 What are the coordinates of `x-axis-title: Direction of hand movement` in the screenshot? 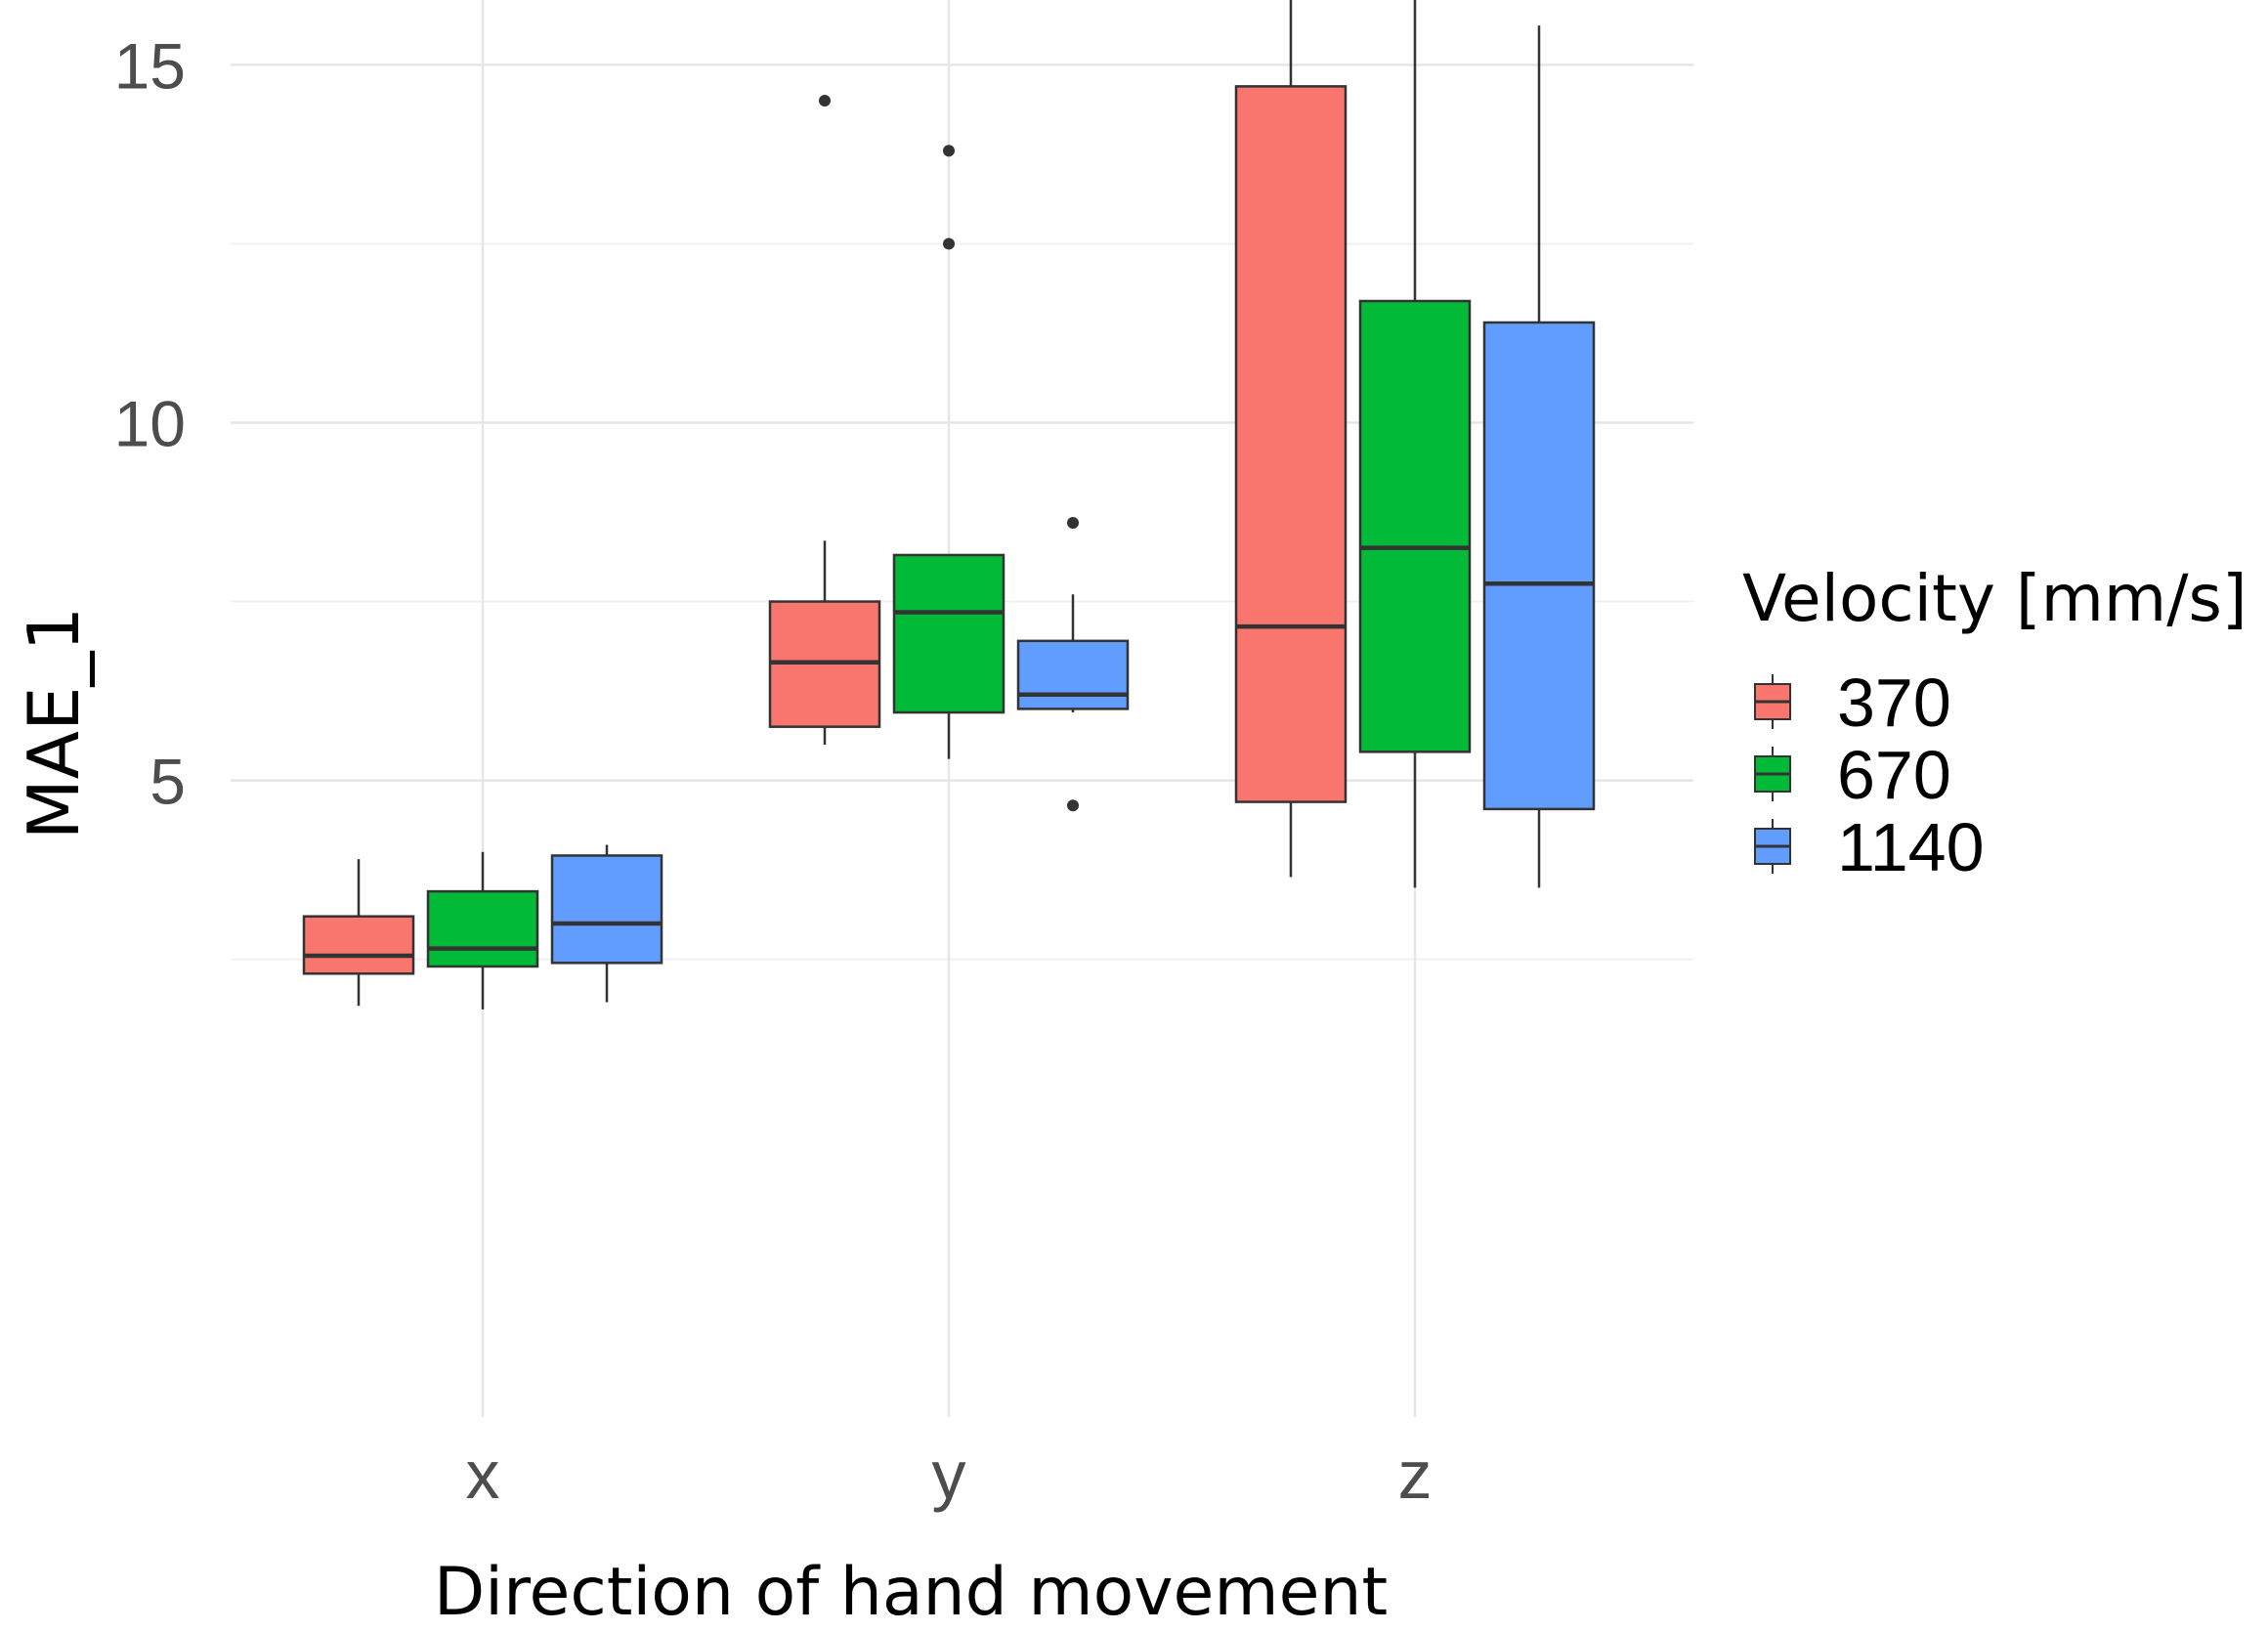 It's located at (911, 1592).